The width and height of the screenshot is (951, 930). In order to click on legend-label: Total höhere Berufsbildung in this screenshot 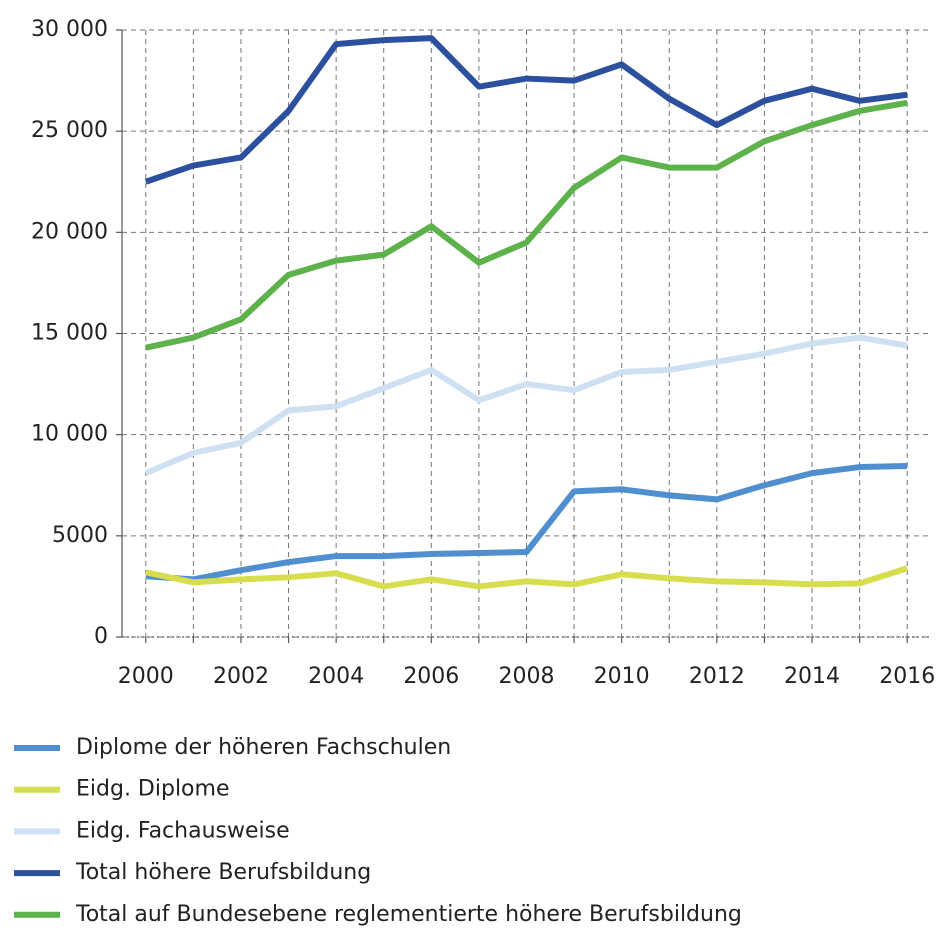, I will do `click(223, 872)`.